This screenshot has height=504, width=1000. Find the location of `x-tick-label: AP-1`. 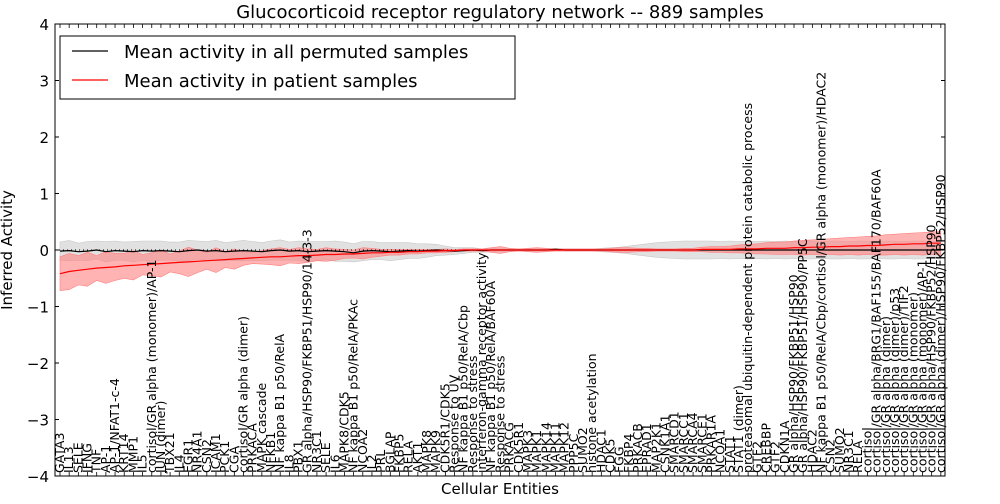

x-tick-label: AP-1 is located at coordinates (105, 459).